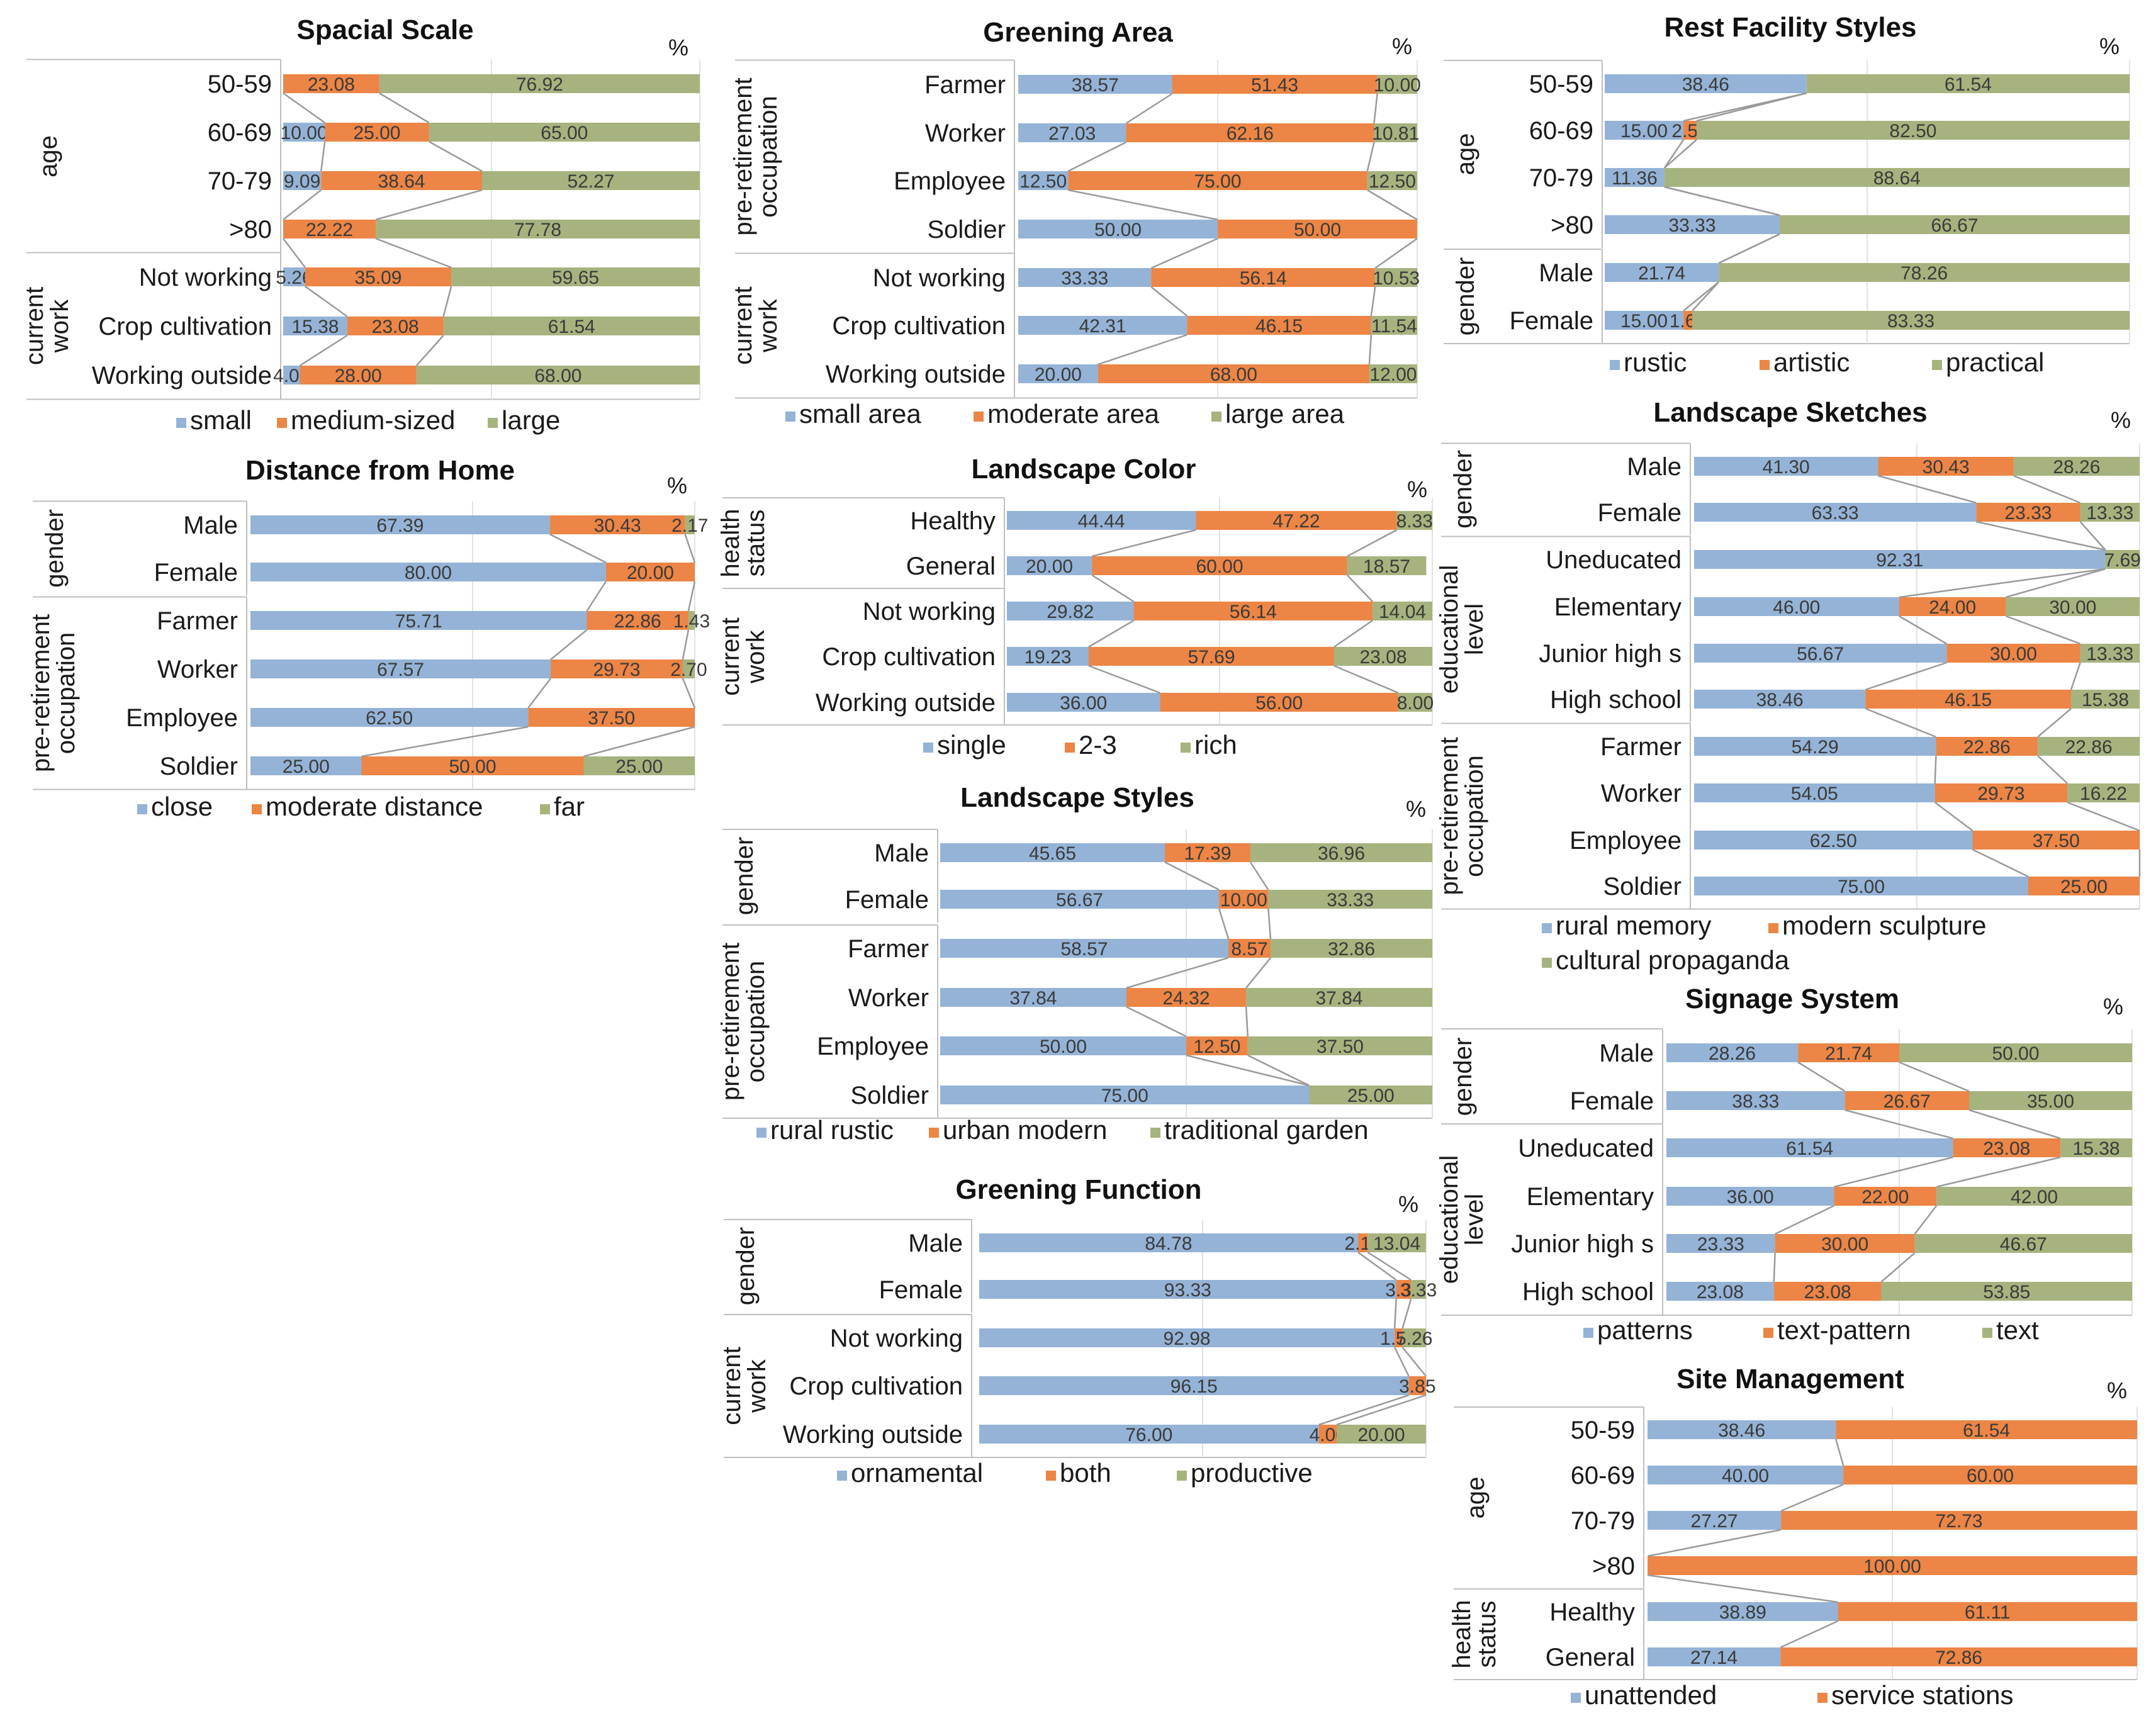  I want to click on chart-title: Landscape Color, so click(1084, 470).